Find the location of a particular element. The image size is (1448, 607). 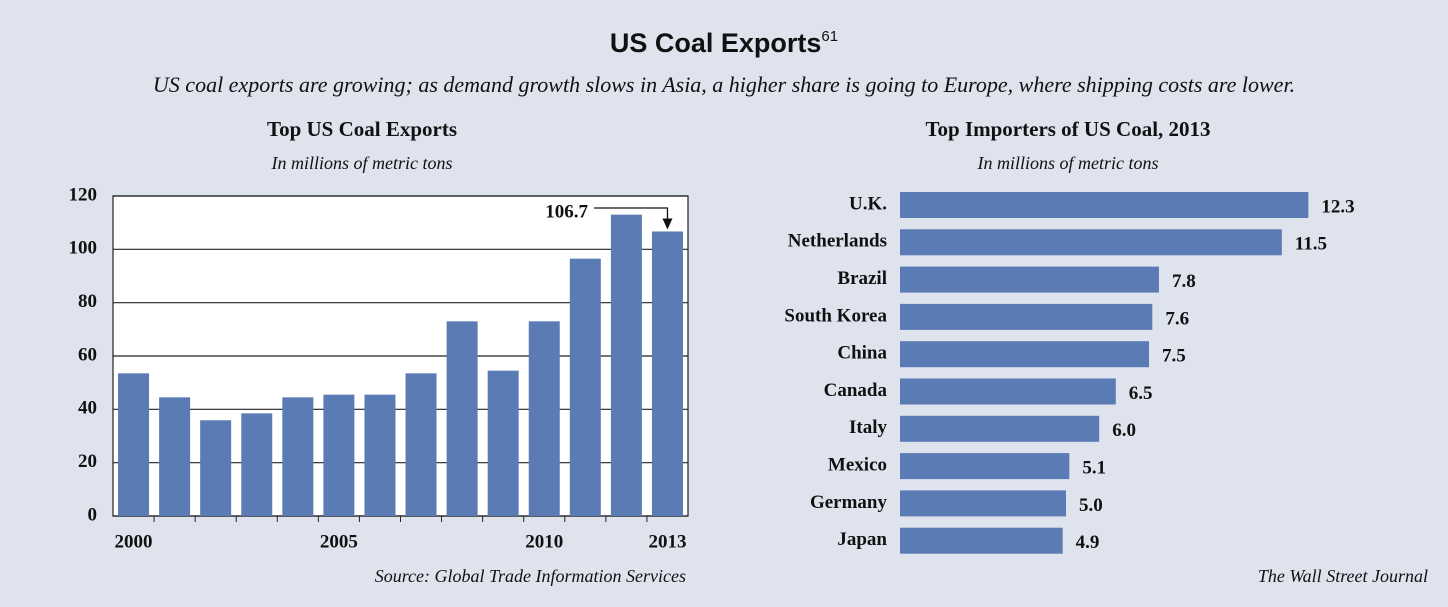

y-tick-label: Mexico is located at coordinates (857, 464).